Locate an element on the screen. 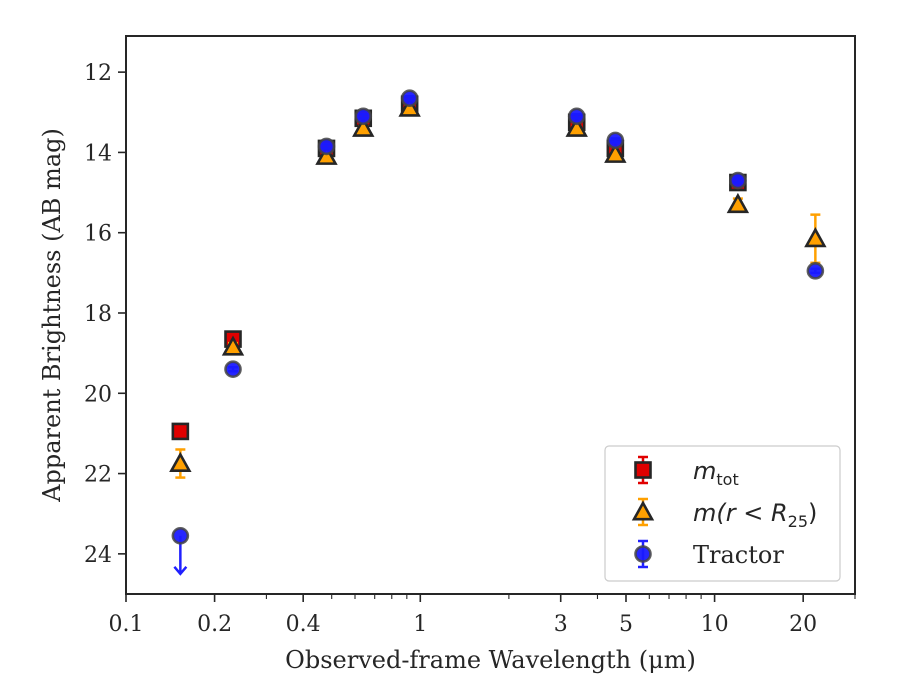 This screenshot has width=900, height=700. upper-limit-arrow-head is located at coordinates (180, 570).